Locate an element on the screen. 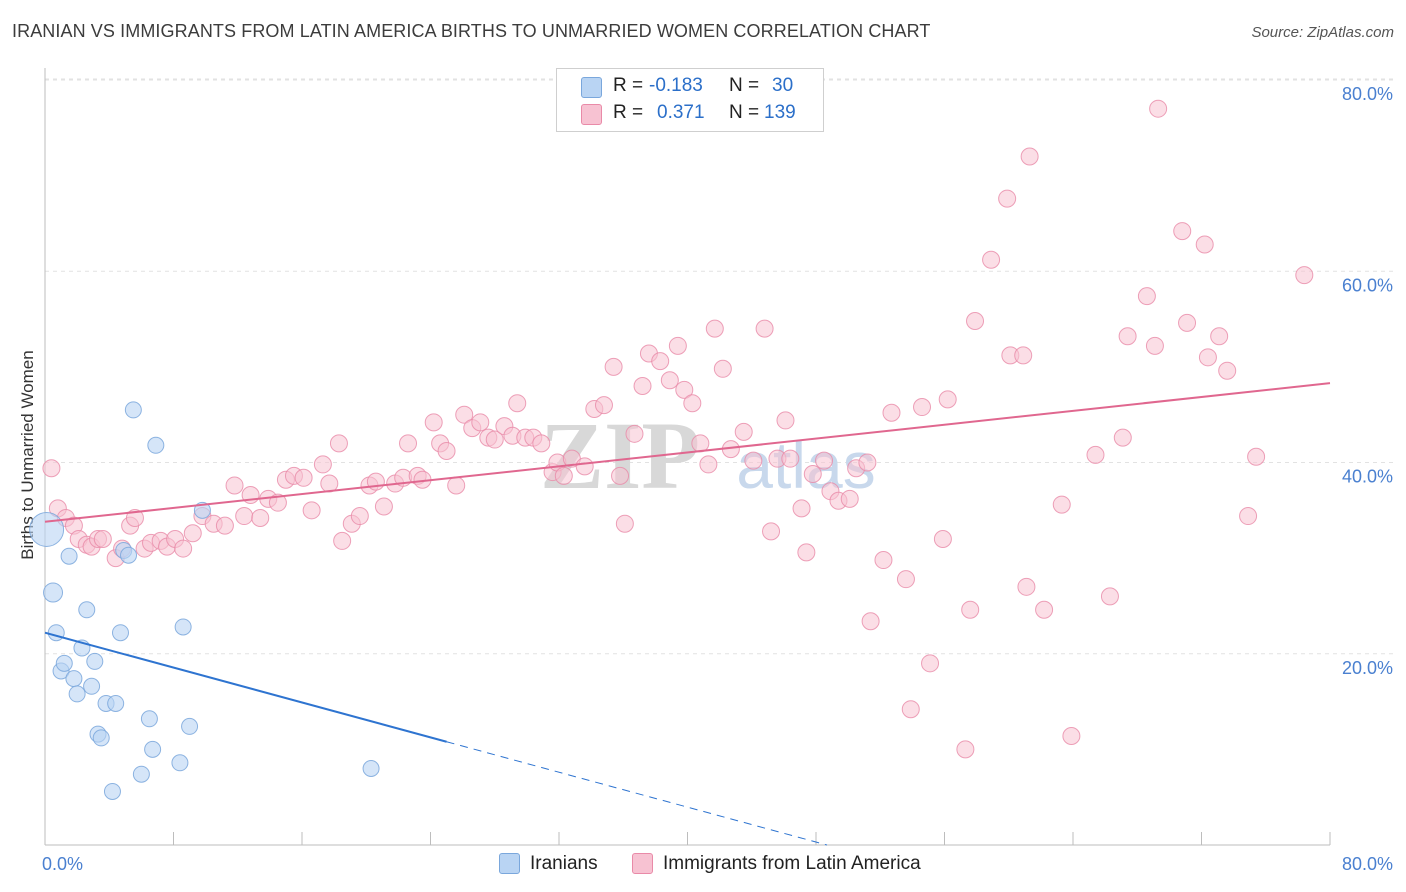 The width and height of the screenshot is (1406, 892). legend-n-value: 139 is located at coordinates (780, 112).